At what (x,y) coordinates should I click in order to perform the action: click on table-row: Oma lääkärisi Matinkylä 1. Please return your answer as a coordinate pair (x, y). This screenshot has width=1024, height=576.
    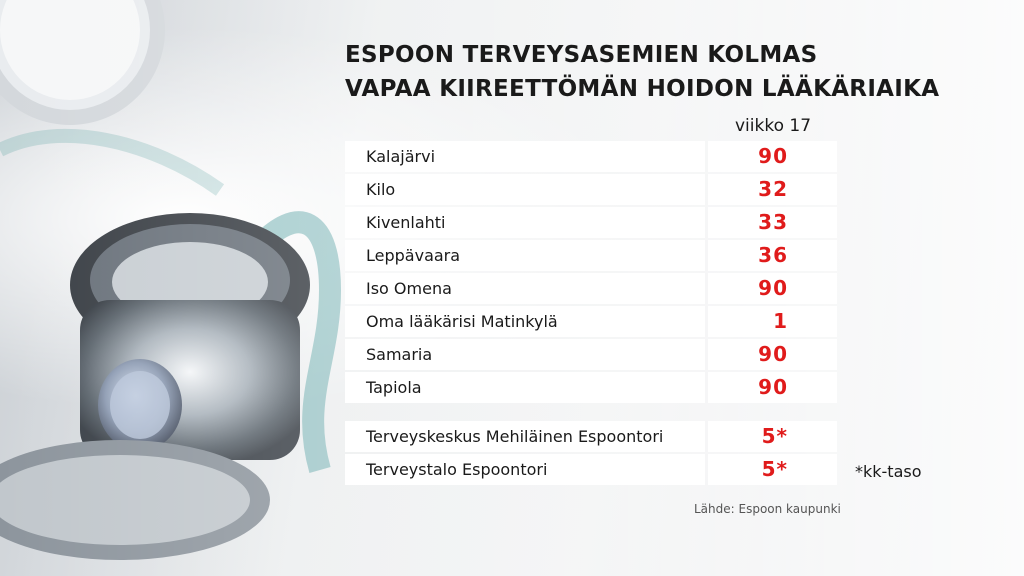
    Looking at the image, I should click on (591, 321).